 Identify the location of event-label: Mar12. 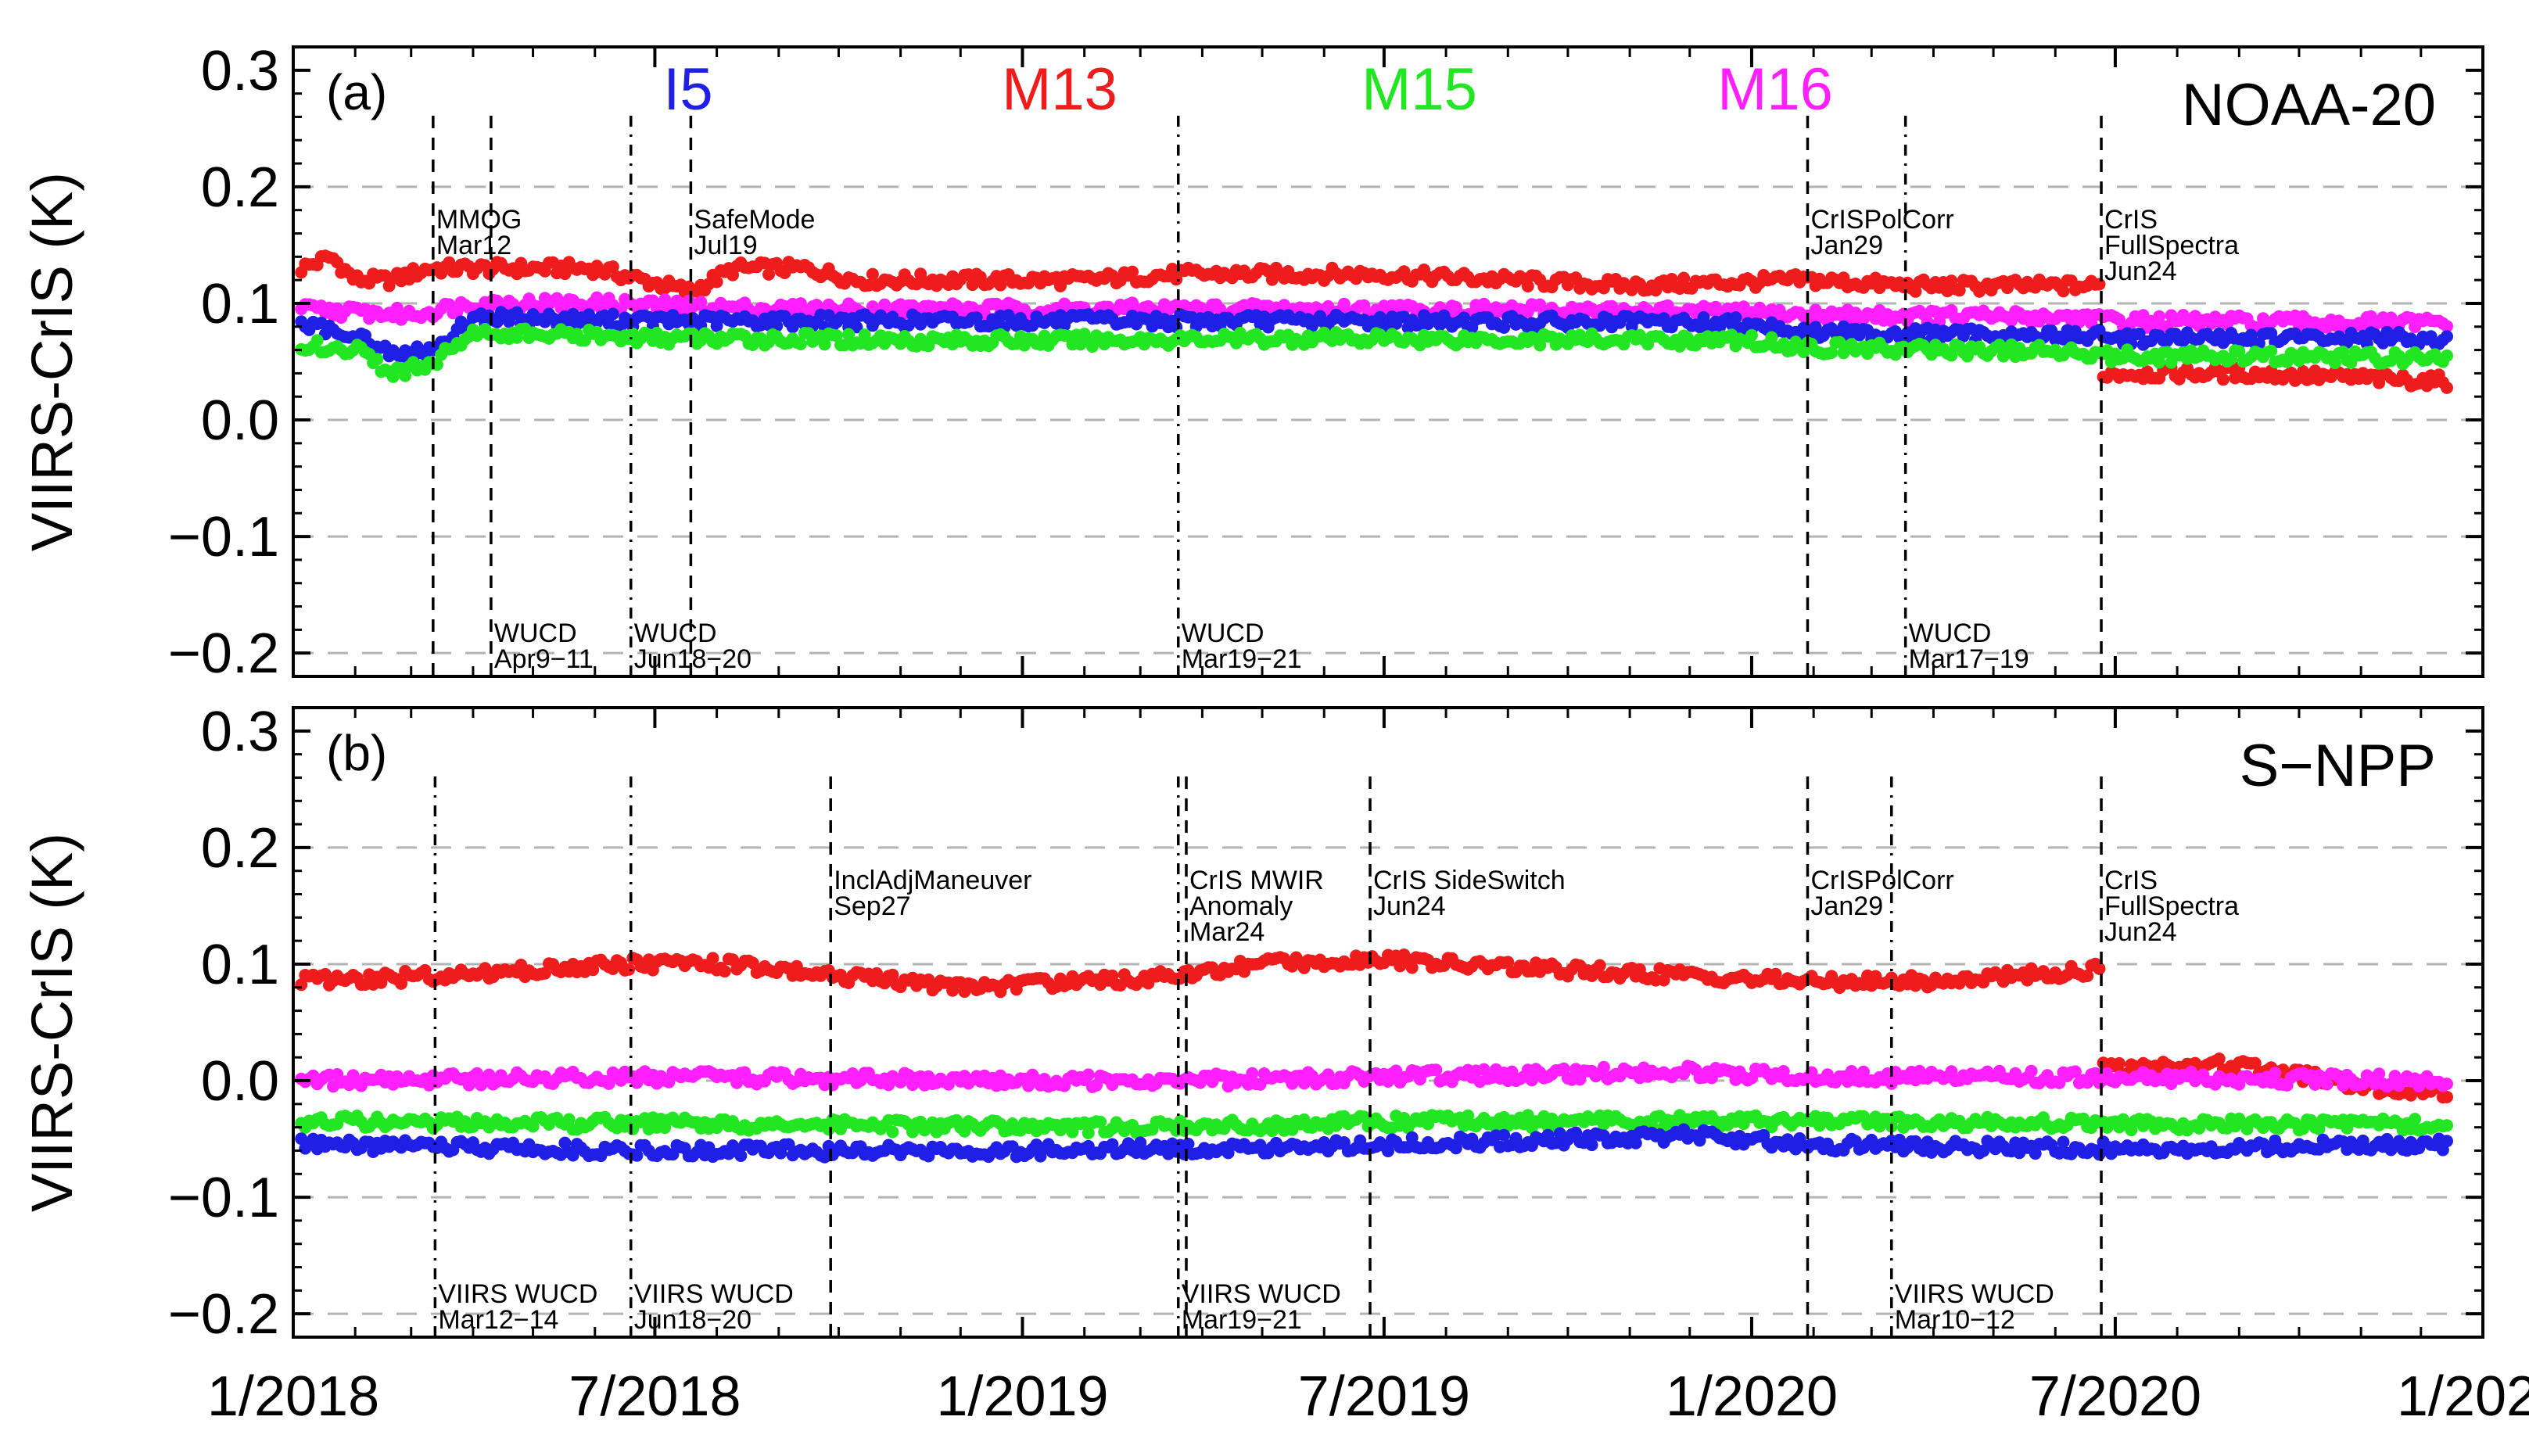
(473, 245).